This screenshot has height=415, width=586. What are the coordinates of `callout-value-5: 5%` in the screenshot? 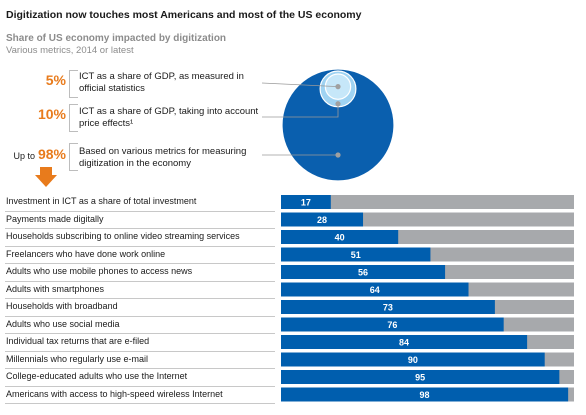 It's located at (55, 80).